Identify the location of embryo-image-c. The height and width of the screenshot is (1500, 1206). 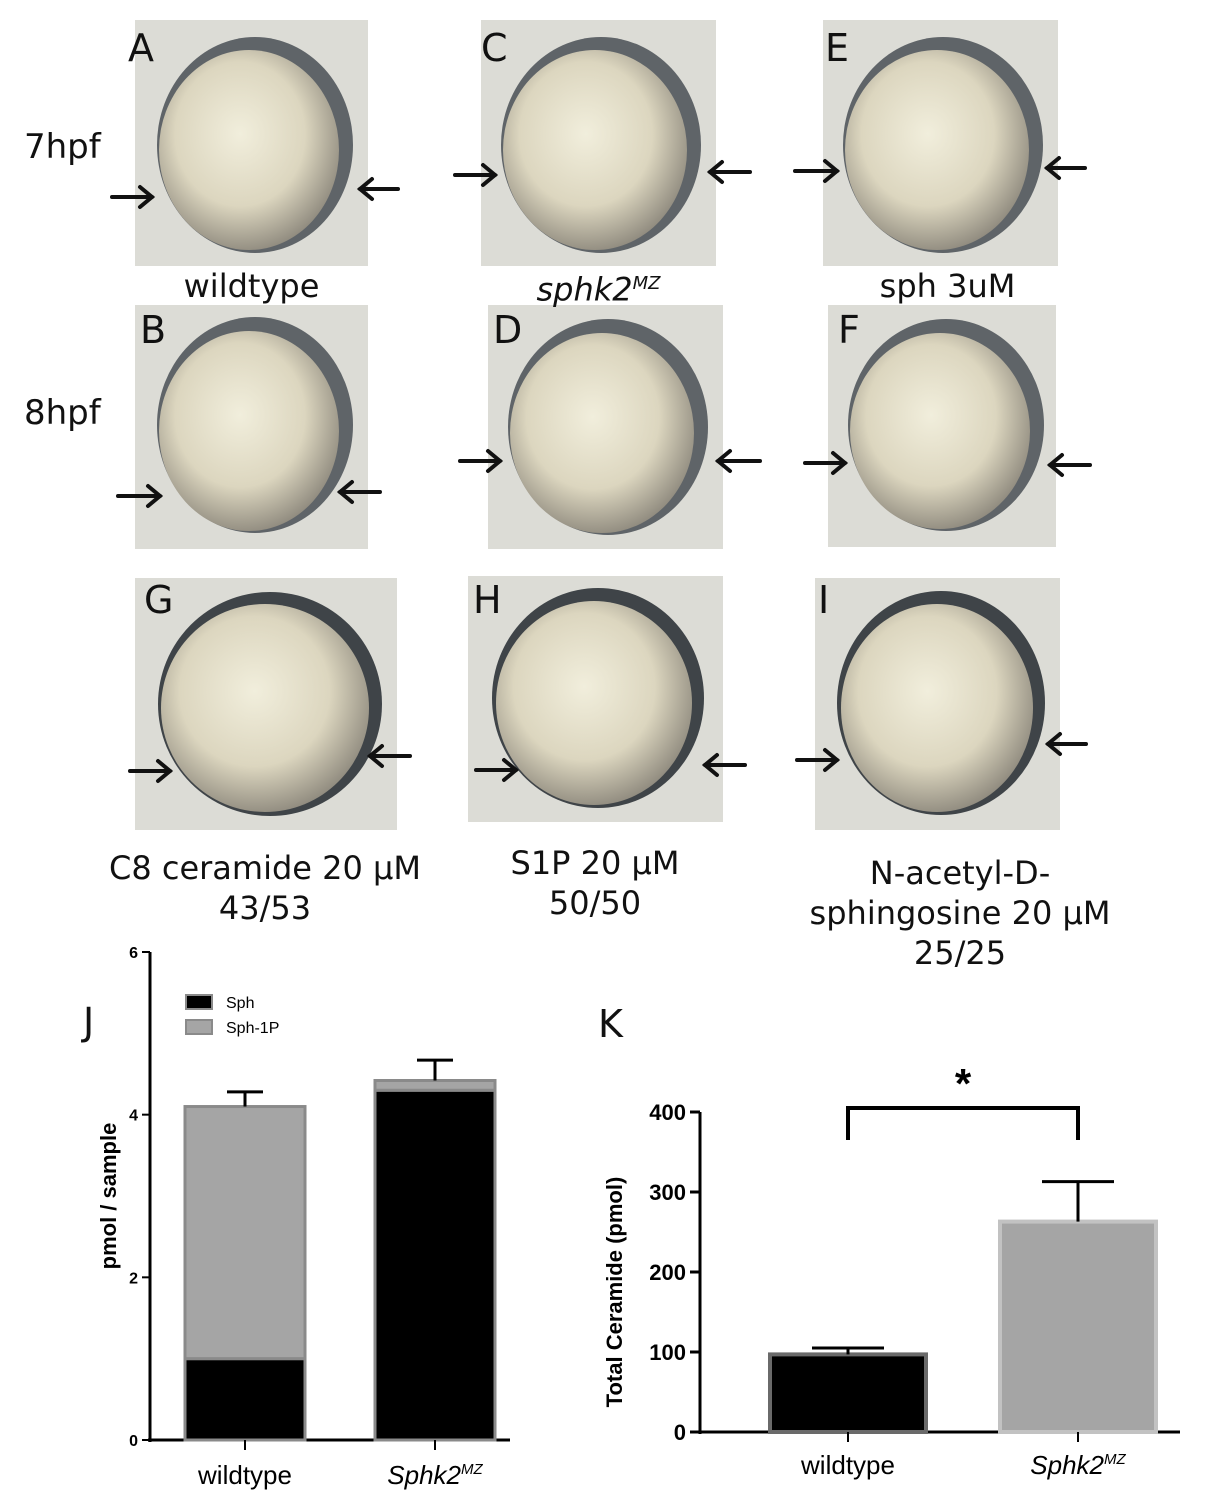
(601, 145).